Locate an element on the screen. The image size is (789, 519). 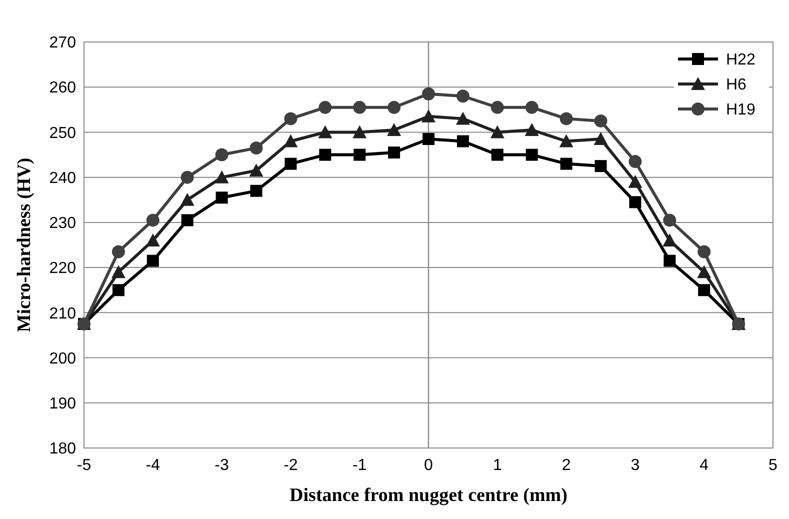
y-tick-label: 230 is located at coordinates (62, 223).